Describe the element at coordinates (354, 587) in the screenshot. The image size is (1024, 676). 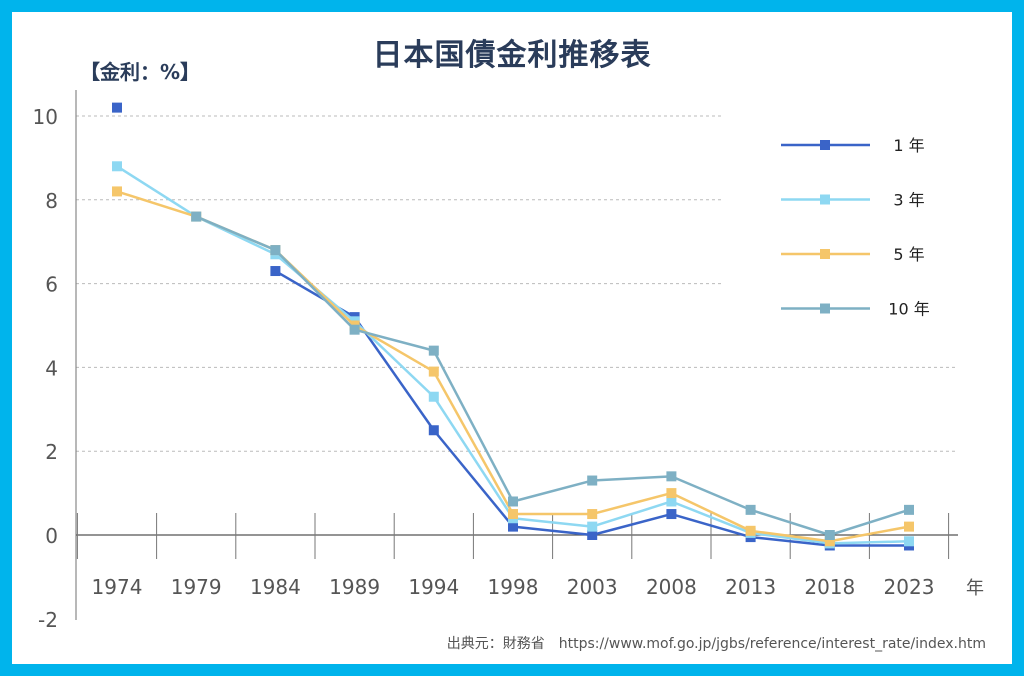
I see `x-tick-label: 1989` at that location.